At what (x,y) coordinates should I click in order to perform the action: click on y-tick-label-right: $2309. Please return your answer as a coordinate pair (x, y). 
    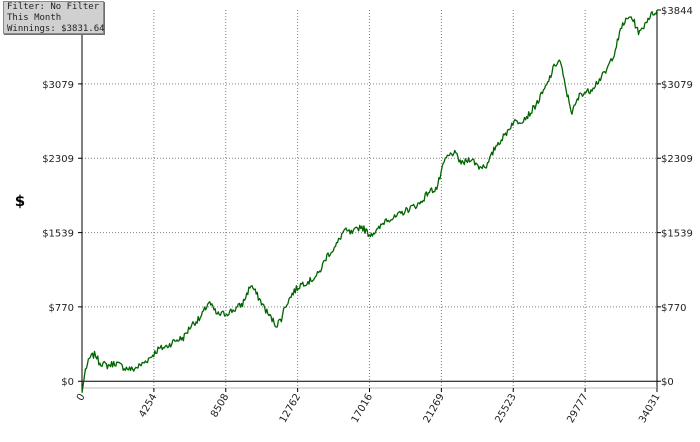
    Looking at the image, I should click on (677, 159).